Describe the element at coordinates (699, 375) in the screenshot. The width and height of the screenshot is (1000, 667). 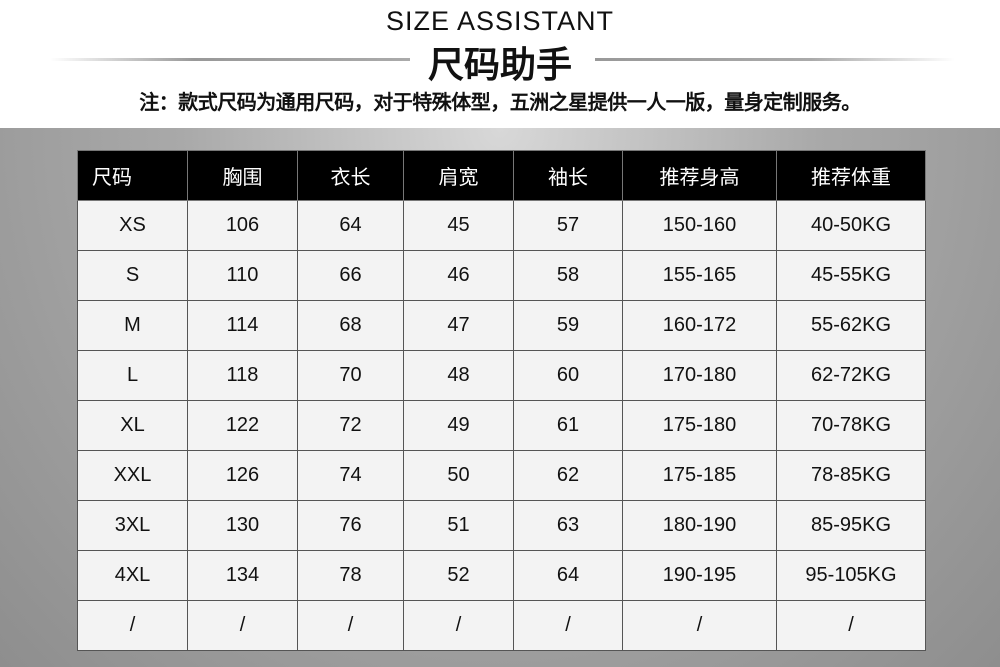
I see `table-cell: 170-180` at that location.